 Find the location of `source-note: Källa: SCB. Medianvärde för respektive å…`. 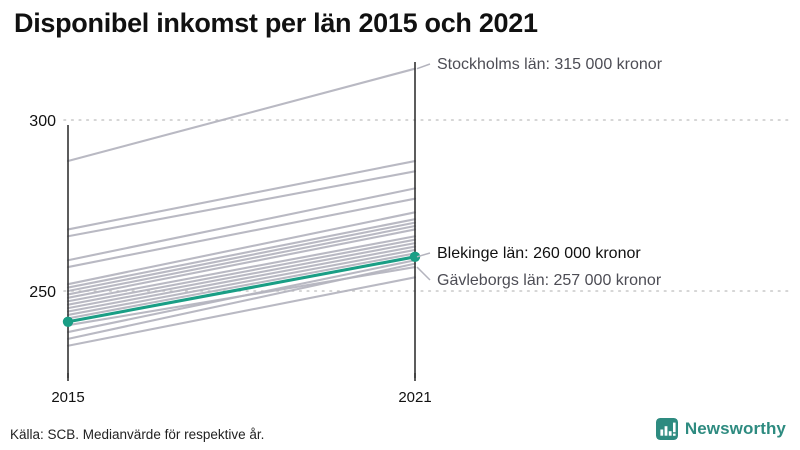

source-note: Källa: SCB. Medianvärde för respektive å… is located at coordinates (137, 434).